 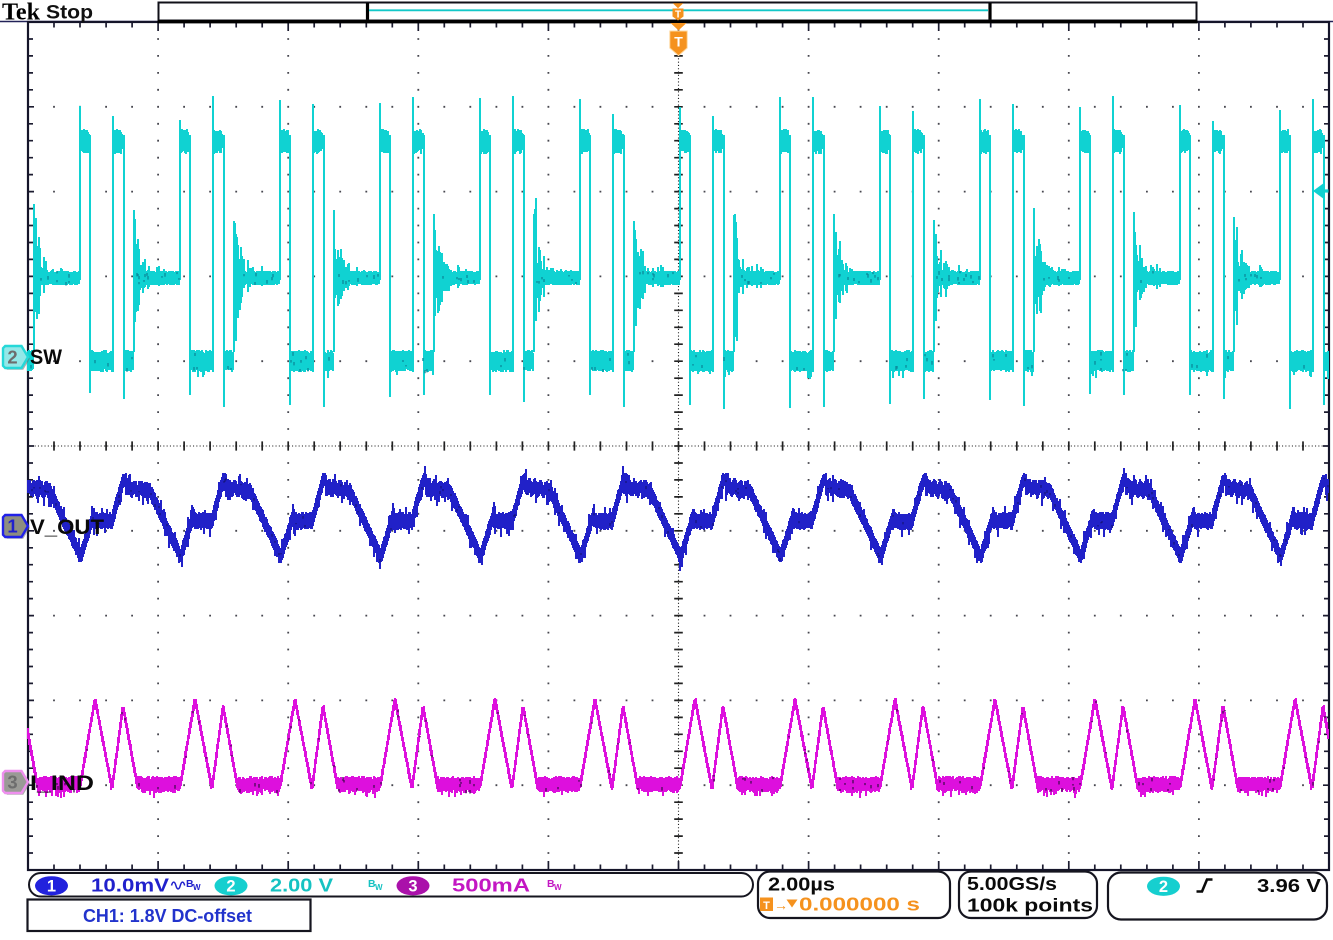 What do you see at coordinates (130, 885) in the screenshot?
I see `svg-text: 10.0mV` at bounding box center [130, 885].